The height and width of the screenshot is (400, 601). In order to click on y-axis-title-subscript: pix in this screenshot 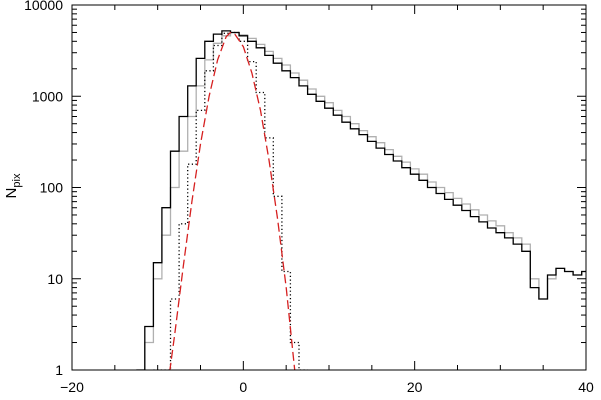, I will do `click(17, 180)`.